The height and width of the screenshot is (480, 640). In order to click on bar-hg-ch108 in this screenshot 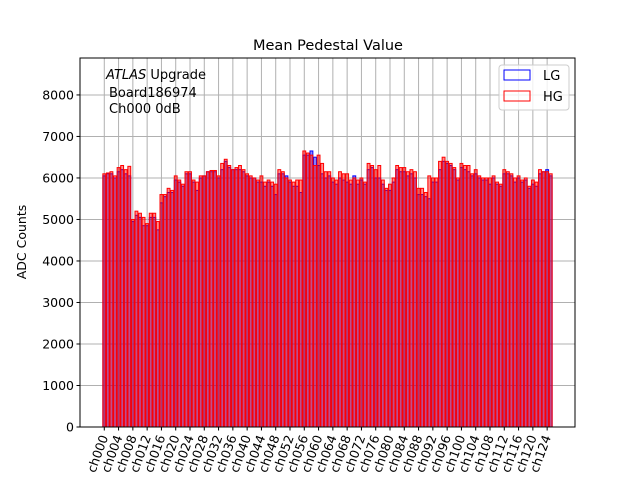, I will do `click(490, 302)`.